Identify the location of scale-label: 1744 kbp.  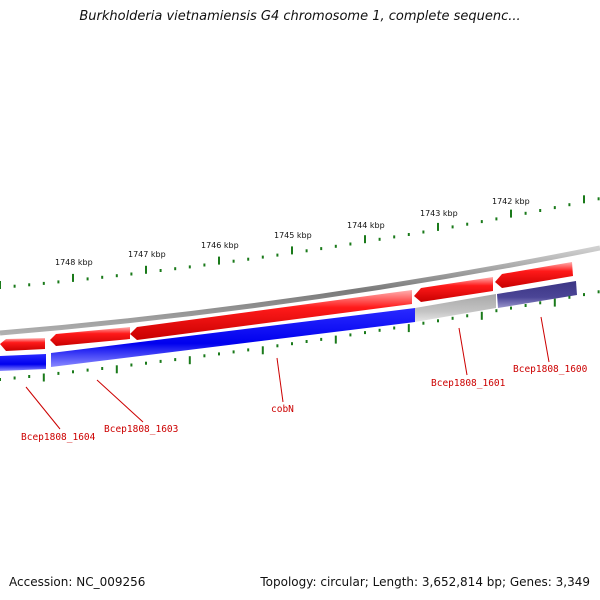
(366, 225).